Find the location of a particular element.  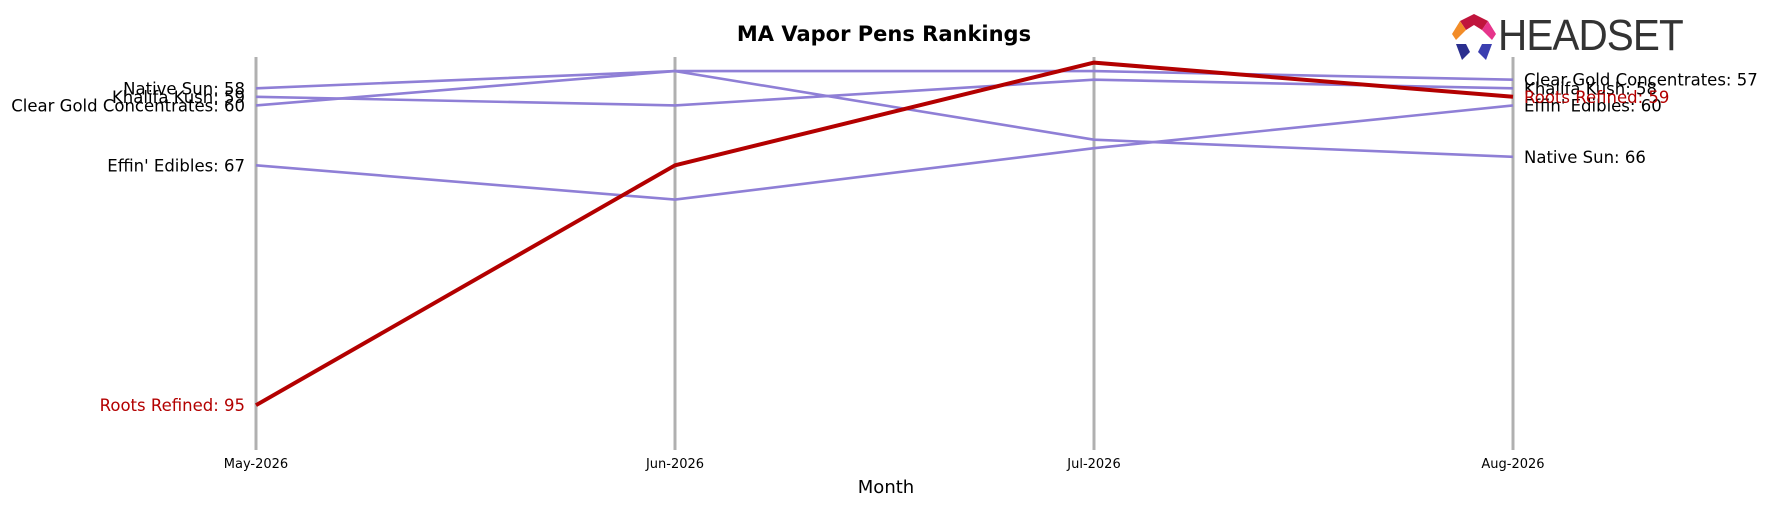

end-label-clear-gold-concentrates: Clear Gold Concentrates: 57 is located at coordinates (1641, 80).